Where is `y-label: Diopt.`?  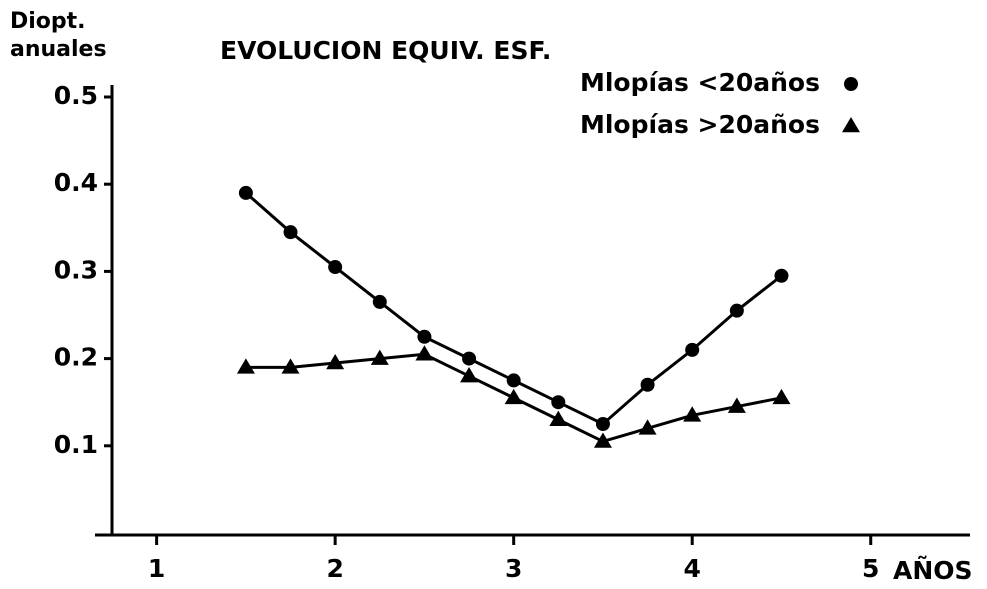
y-label: Diopt. is located at coordinates (48, 21).